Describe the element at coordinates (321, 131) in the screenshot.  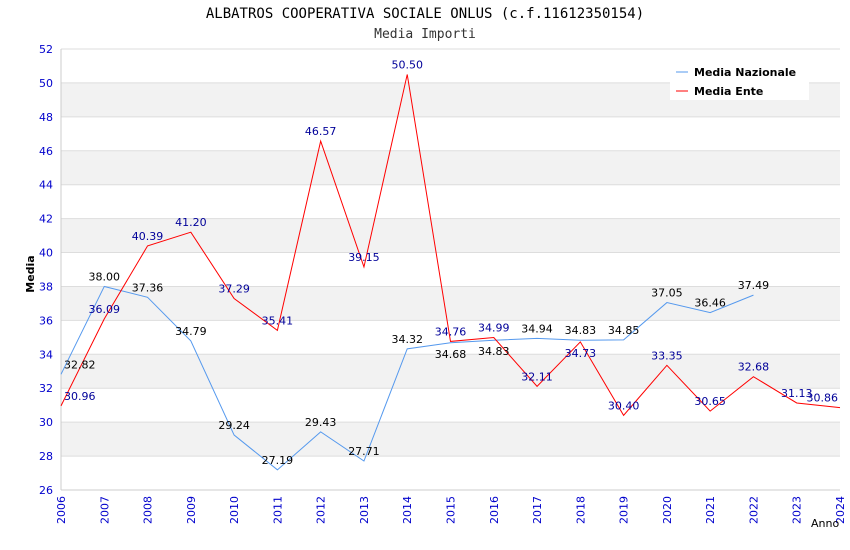
I see `data-label: 46.57` at that location.